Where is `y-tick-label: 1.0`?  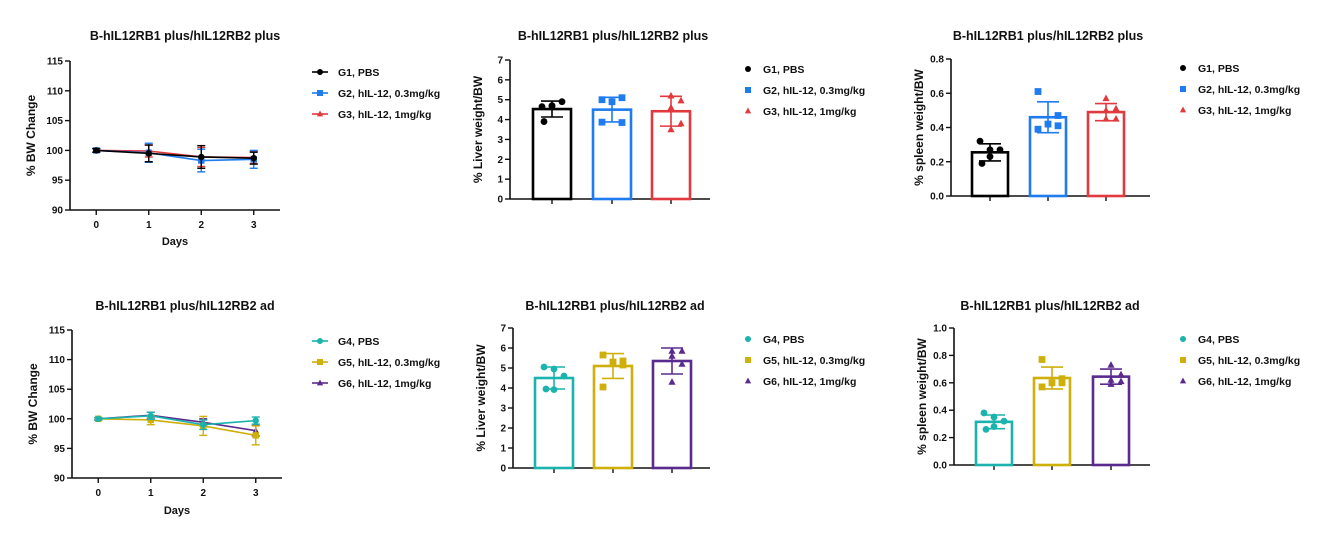
y-tick-label: 1.0 is located at coordinates (940, 329).